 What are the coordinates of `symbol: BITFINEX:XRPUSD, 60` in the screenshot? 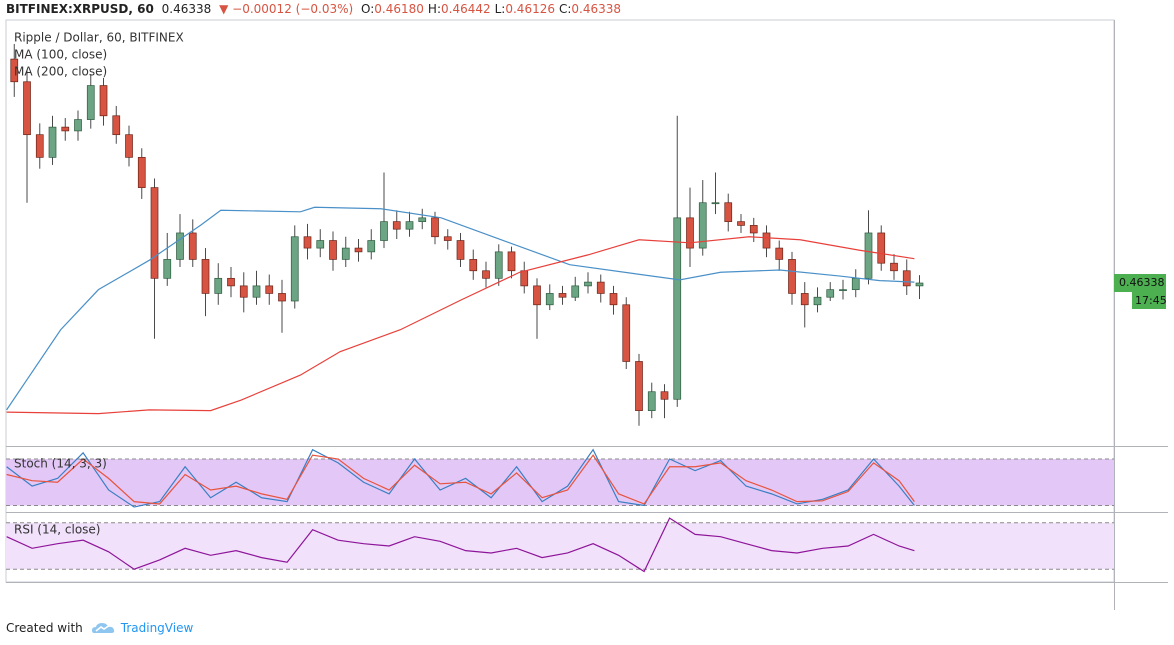 It's located at (80, 9).